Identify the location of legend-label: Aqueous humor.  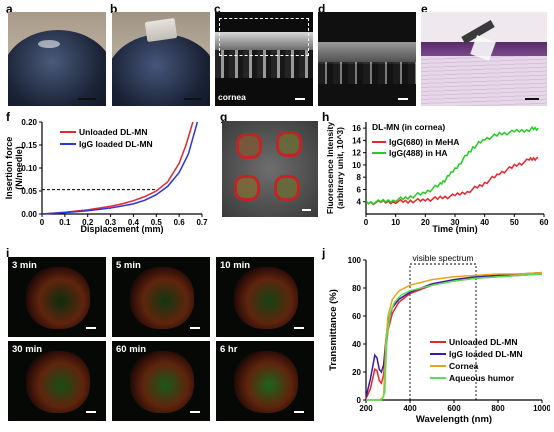
(482, 378).